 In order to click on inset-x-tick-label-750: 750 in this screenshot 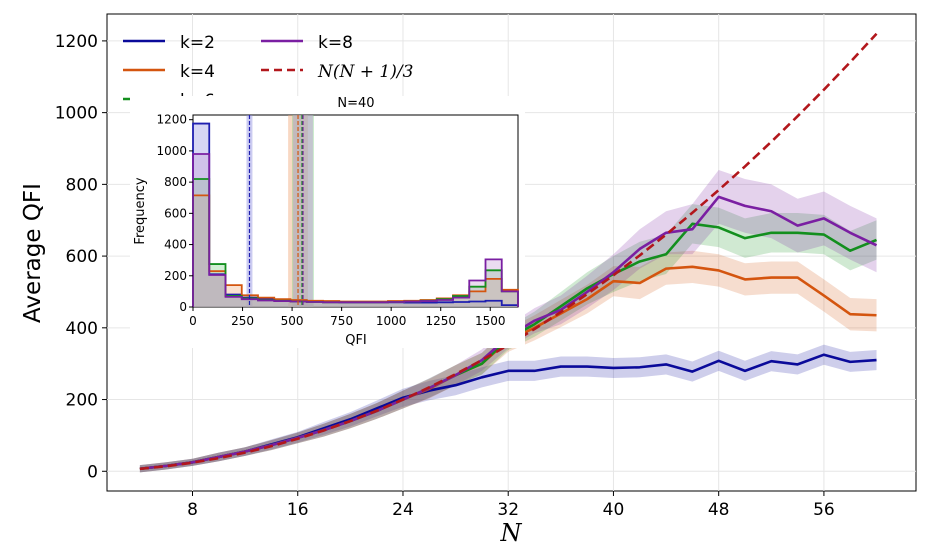, I will do `click(341, 321)`.